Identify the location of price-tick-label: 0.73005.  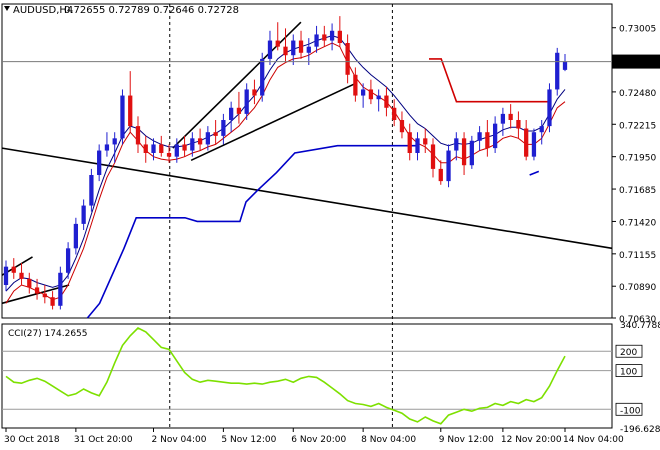
(637, 30).